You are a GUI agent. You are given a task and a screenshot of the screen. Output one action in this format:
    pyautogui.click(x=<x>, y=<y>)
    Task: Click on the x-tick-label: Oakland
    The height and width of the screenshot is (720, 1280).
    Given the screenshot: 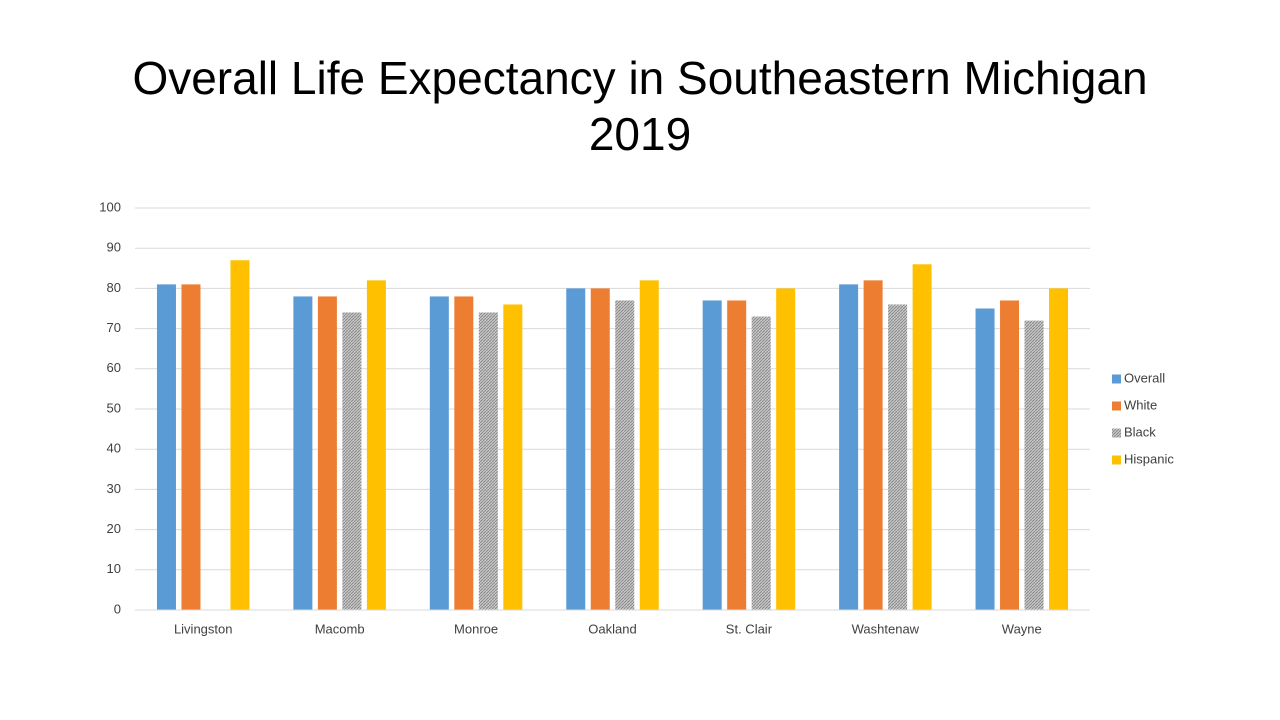 What is the action you would take?
    pyautogui.click(x=612, y=628)
    